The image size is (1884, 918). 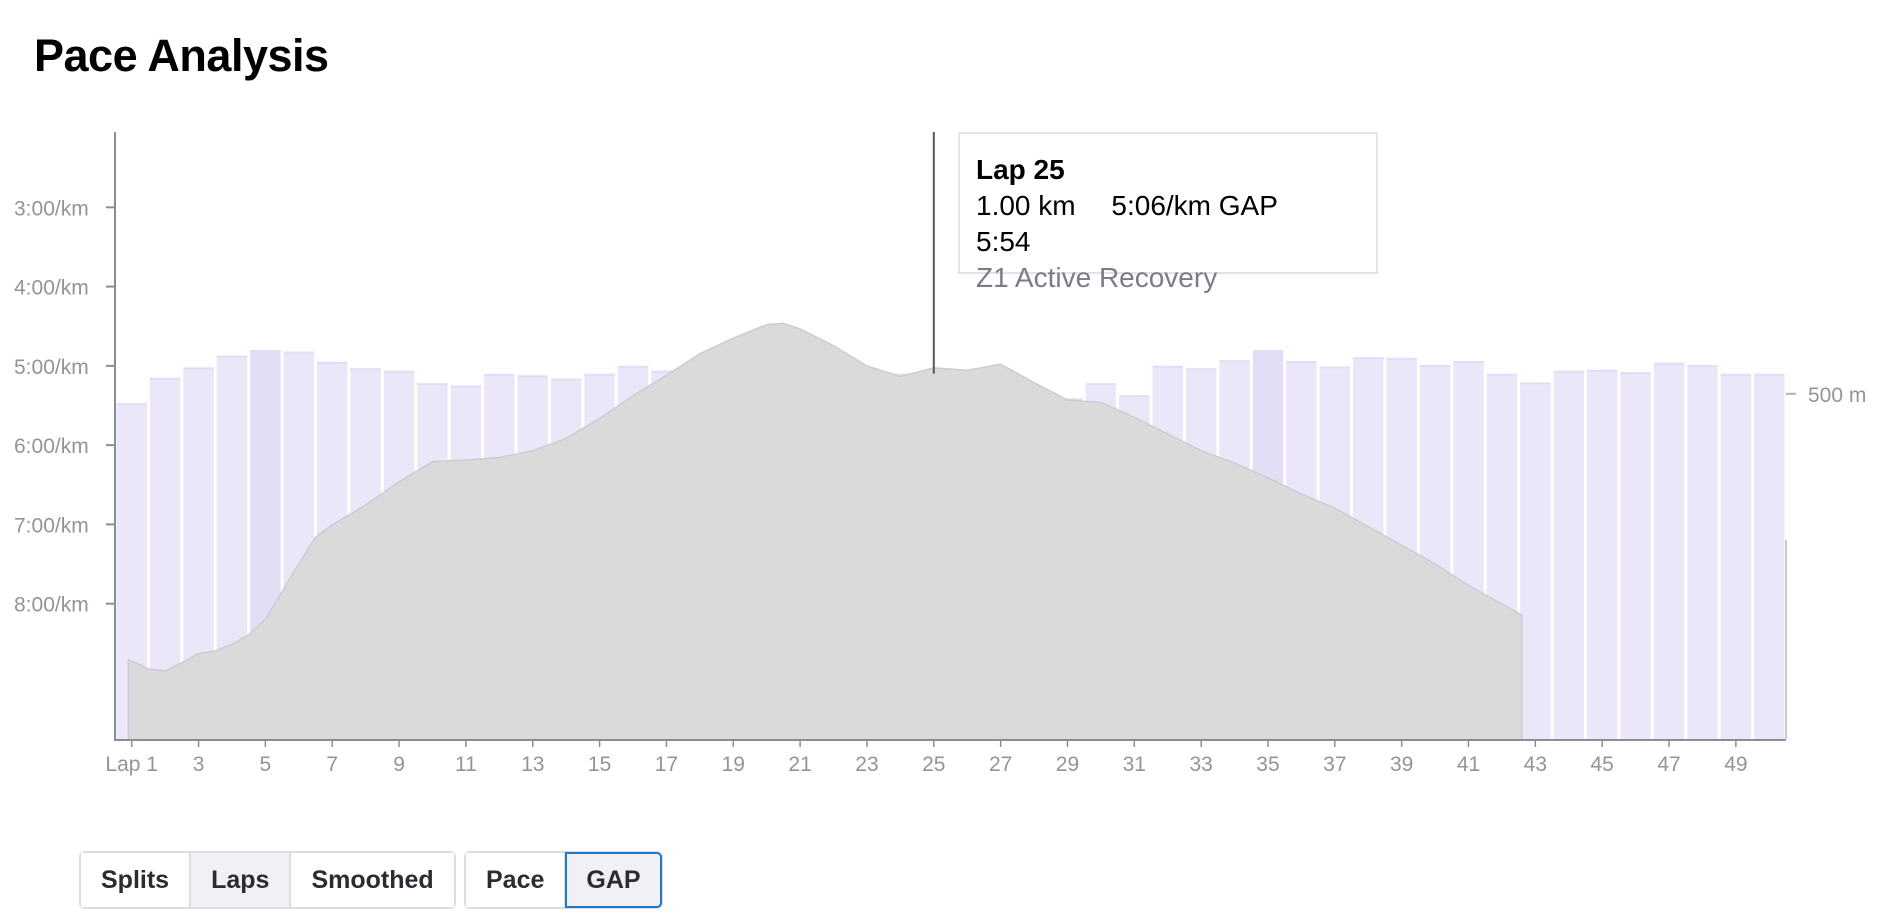 What do you see at coordinates (332, 764) in the screenshot?
I see `x-tick-label: 7` at bounding box center [332, 764].